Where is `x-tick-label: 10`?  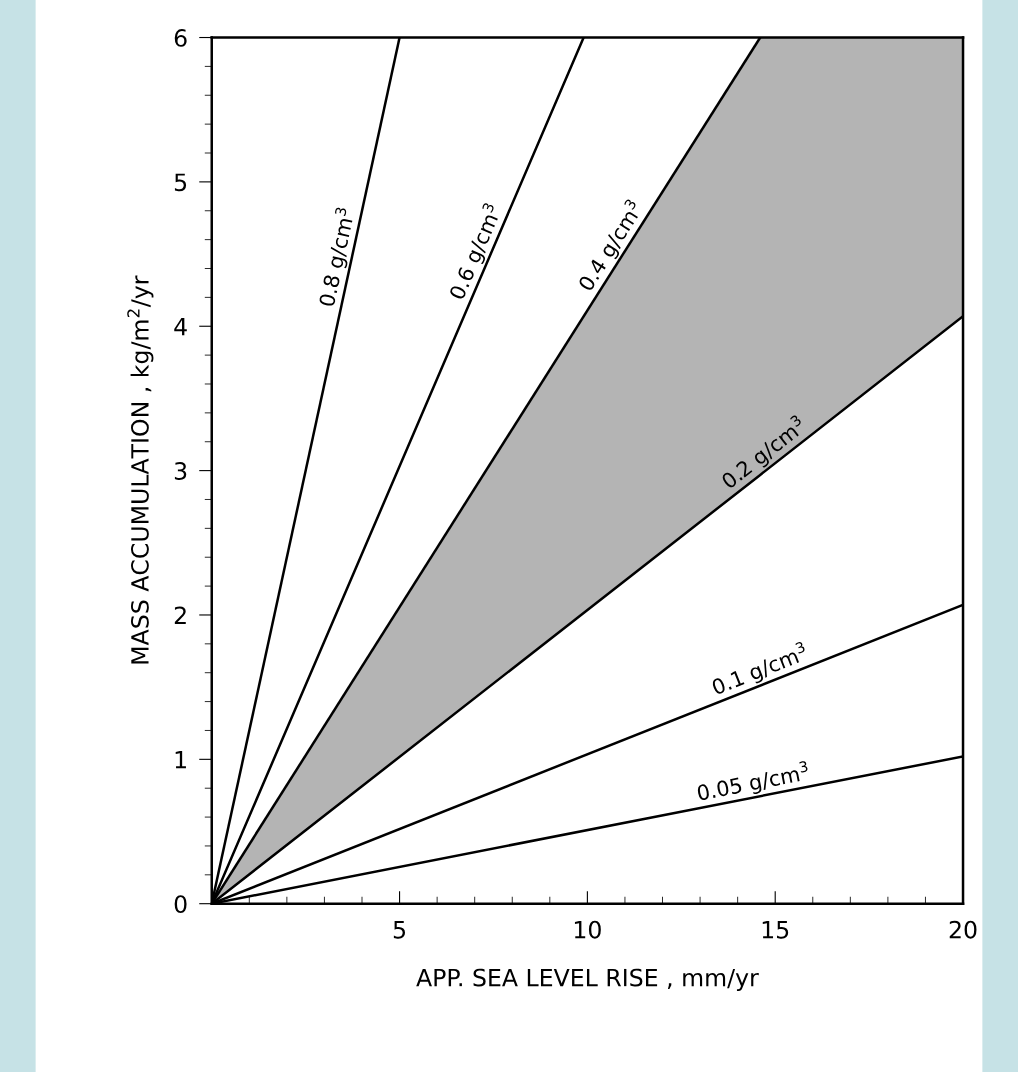
x-tick-label: 10 is located at coordinates (587, 929).